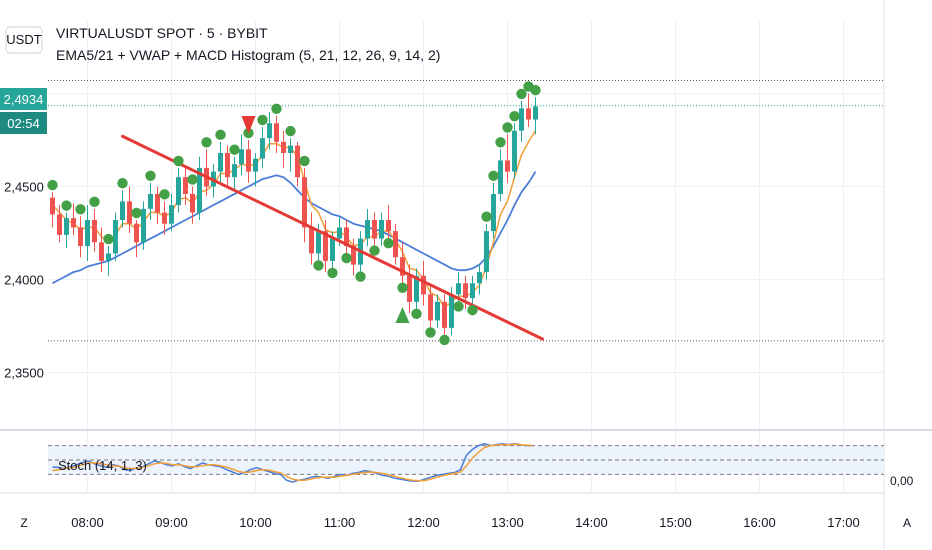  I want to click on auto-scale-button, so click(907, 523).